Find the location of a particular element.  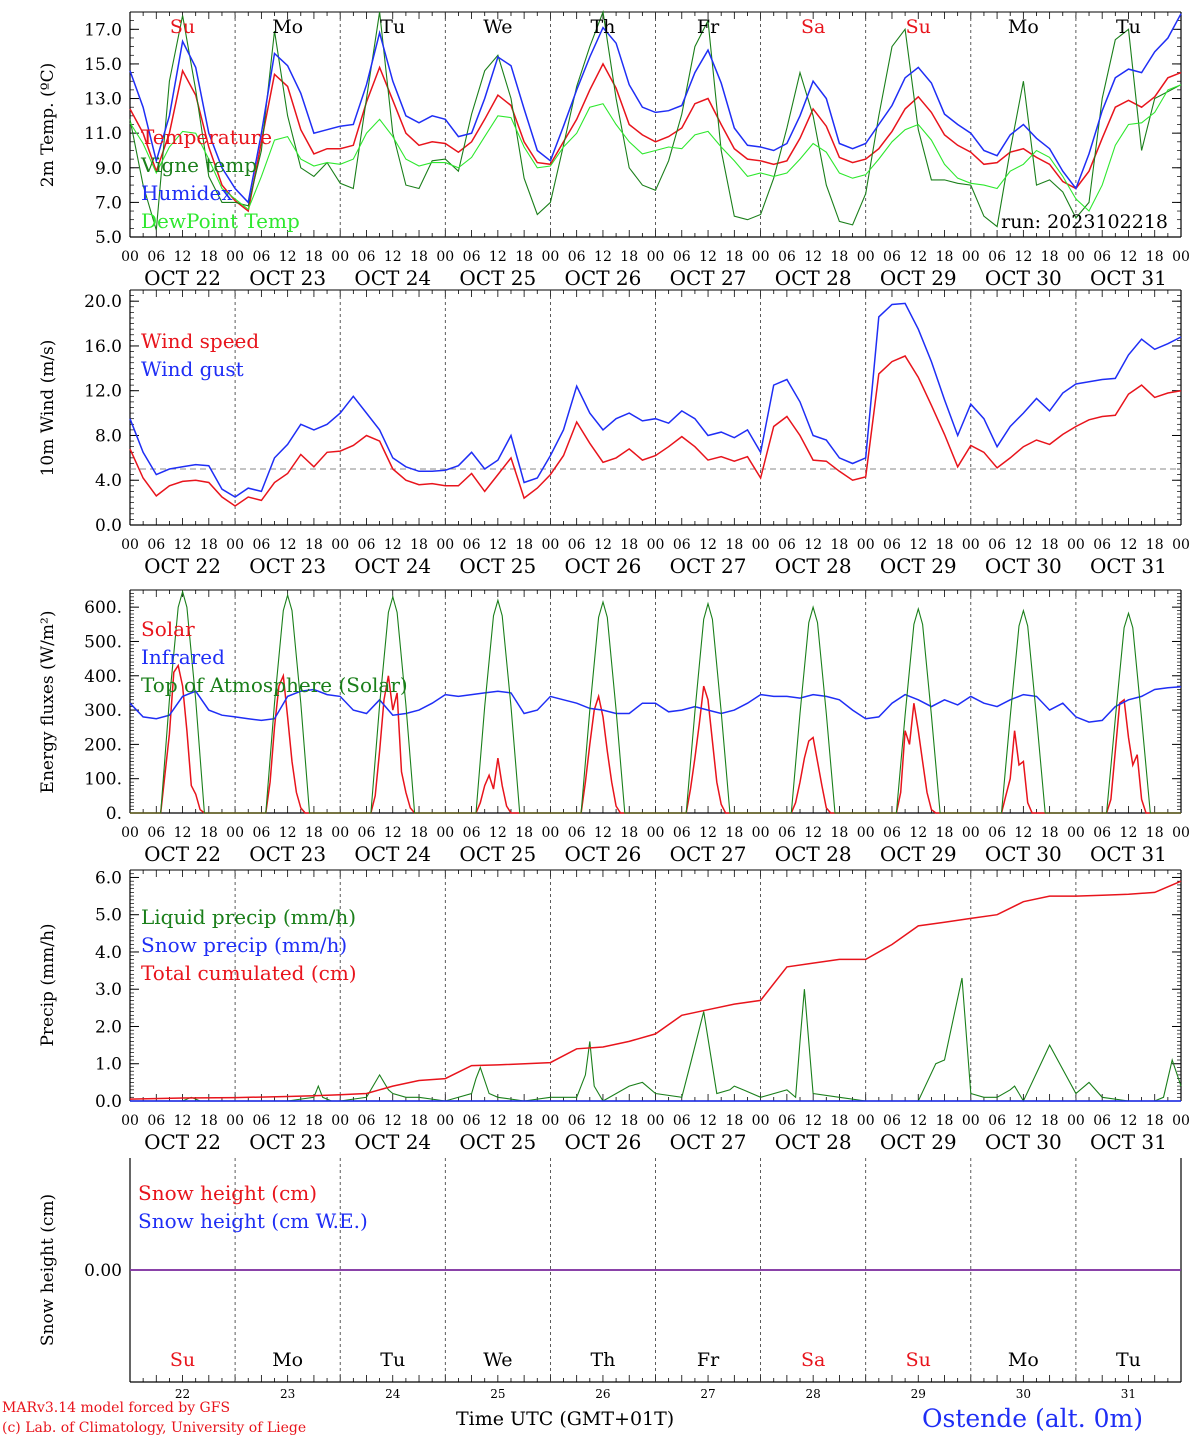

y-tick-label: 2.0 is located at coordinates (108, 1027).